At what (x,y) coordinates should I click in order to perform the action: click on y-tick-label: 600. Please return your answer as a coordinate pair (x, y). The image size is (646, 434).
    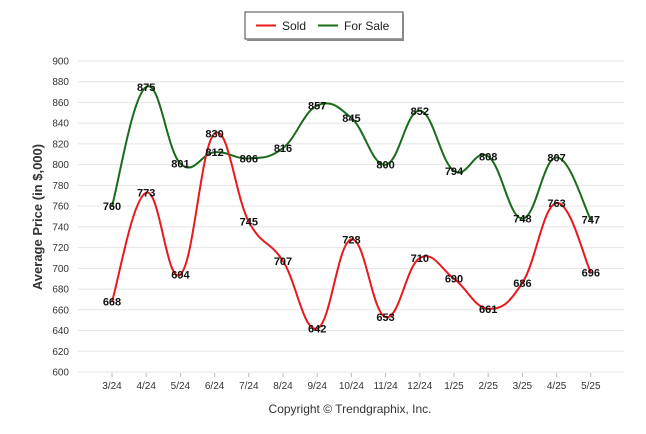
    Looking at the image, I should click on (60, 373).